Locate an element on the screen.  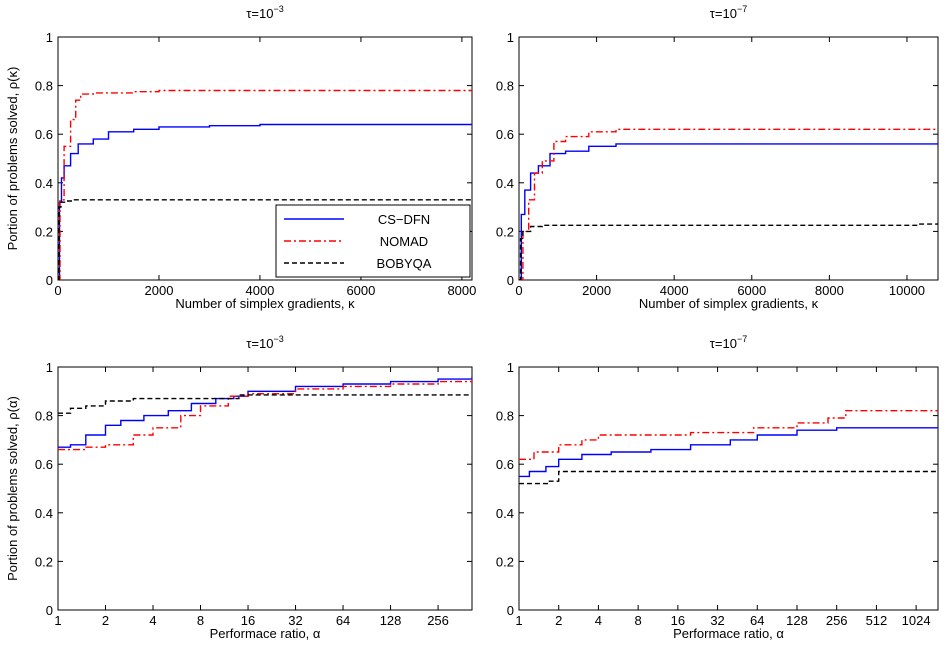
x-tick-label: 1024 is located at coordinates (916, 620).